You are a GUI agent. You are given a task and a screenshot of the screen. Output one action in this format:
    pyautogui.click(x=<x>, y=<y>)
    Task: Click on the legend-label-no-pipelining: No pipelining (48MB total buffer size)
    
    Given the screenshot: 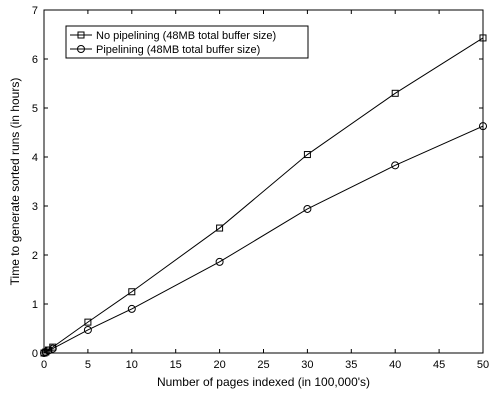 What is the action you would take?
    pyautogui.click(x=186, y=36)
    